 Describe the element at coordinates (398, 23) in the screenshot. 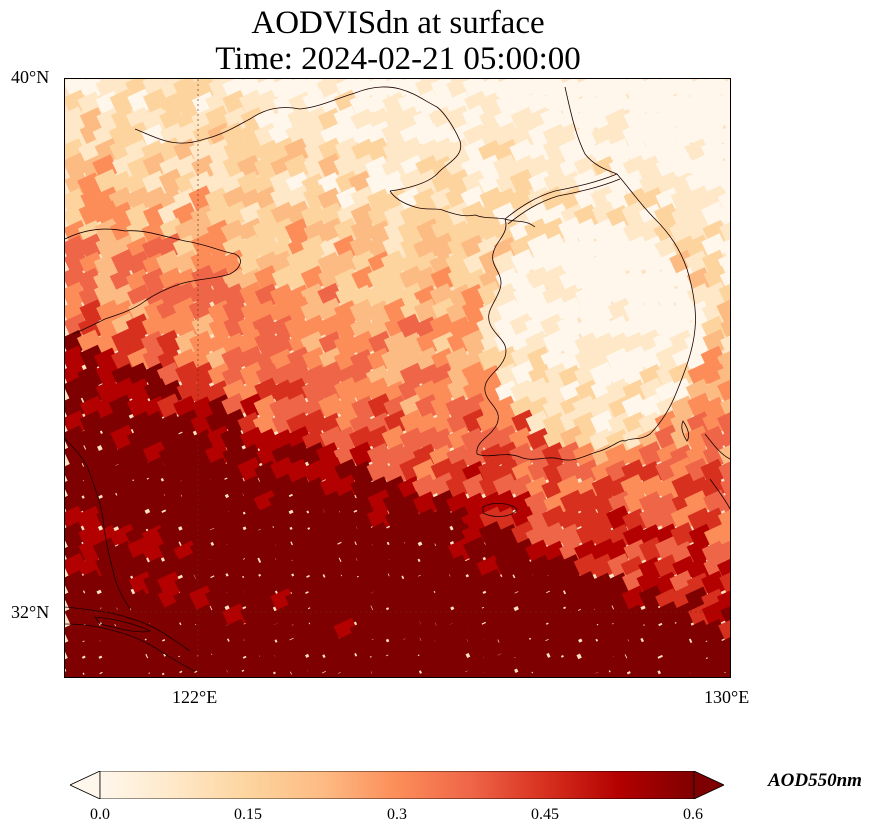

I see `map-title-line1: AODVISdn at surface` at that location.